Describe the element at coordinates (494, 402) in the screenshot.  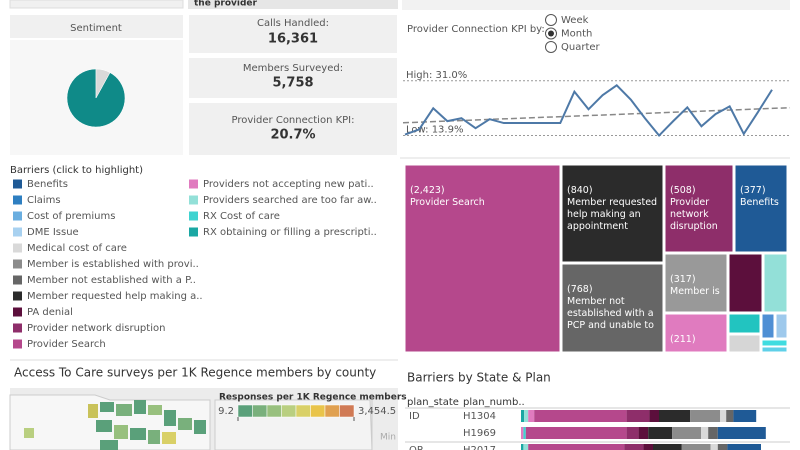
I see `column-header: plan_numb..` at that location.